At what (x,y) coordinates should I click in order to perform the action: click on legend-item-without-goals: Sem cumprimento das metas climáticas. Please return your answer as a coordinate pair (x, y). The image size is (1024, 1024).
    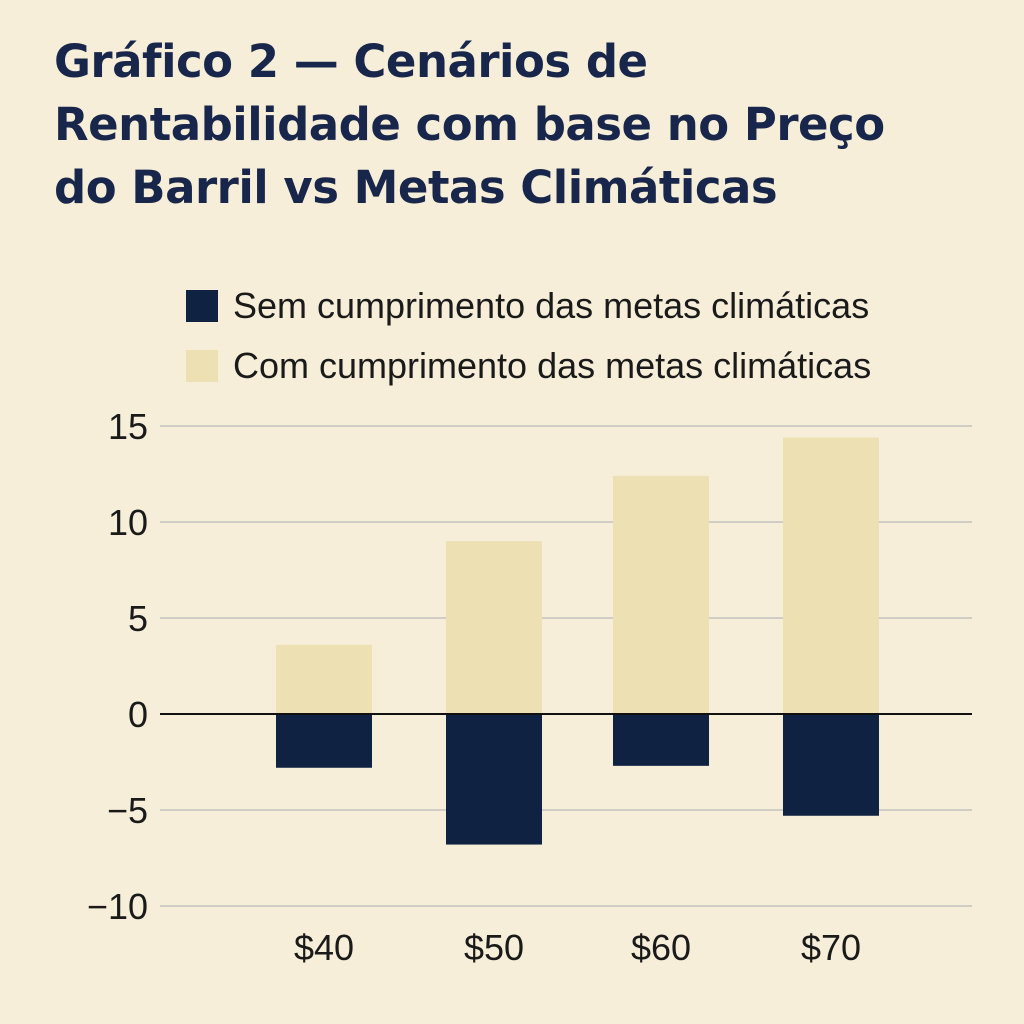
    Looking at the image, I should click on (528, 306).